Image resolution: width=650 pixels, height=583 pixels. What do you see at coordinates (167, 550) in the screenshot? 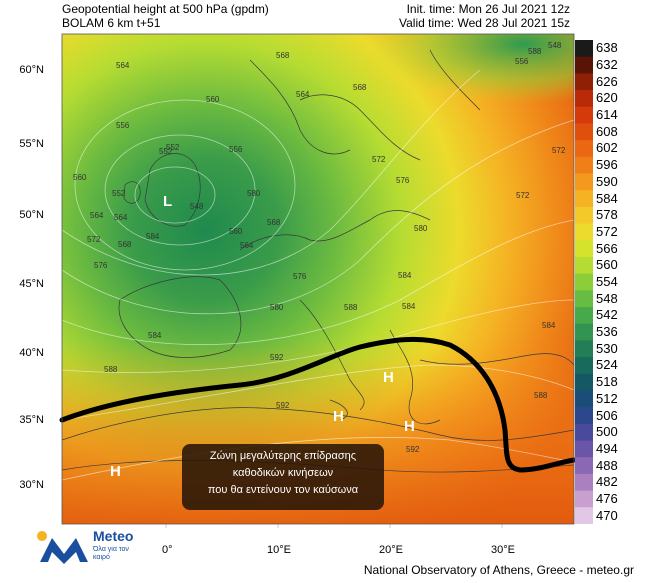
I see `lon-label-0: 0°` at bounding box center [167, 550].